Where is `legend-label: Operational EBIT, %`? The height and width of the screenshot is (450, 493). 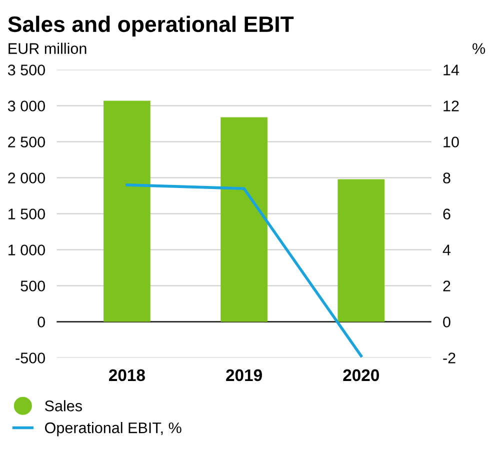 legend-label: Operational EBIT, % is located at coordinates (113, 429).